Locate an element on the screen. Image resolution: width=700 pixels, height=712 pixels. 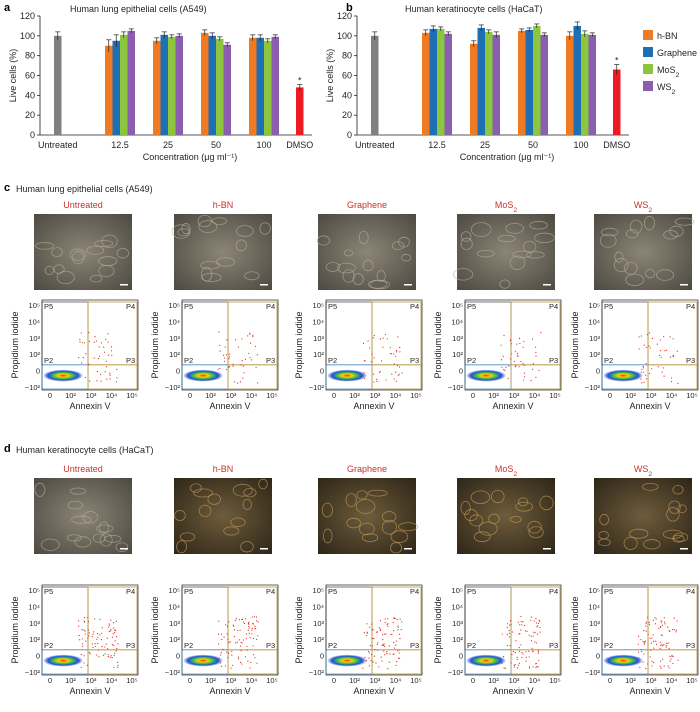
flow-x-tick-label: 10² is located at coordinates (210, 680).